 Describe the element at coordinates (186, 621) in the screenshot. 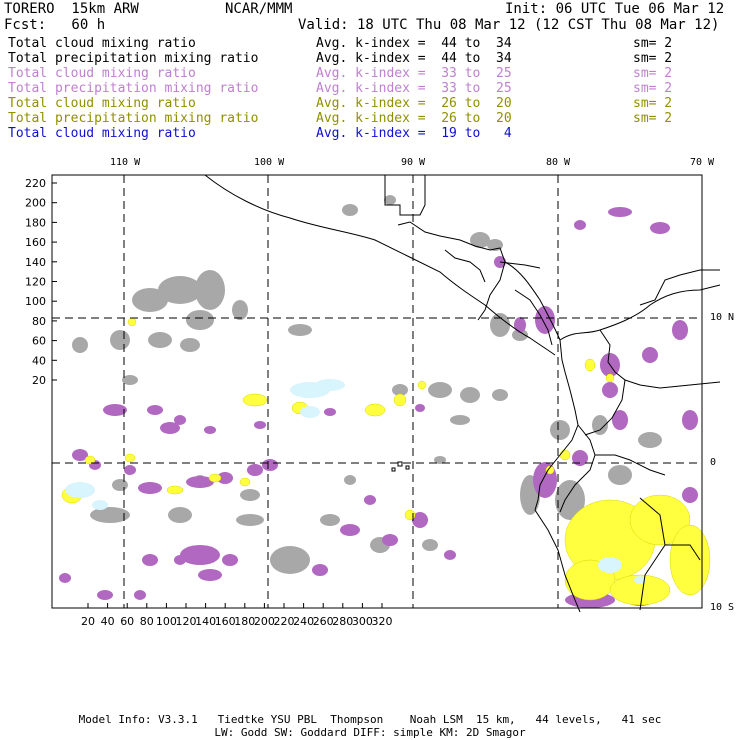

I see `x-tick-label: 120` at that location.